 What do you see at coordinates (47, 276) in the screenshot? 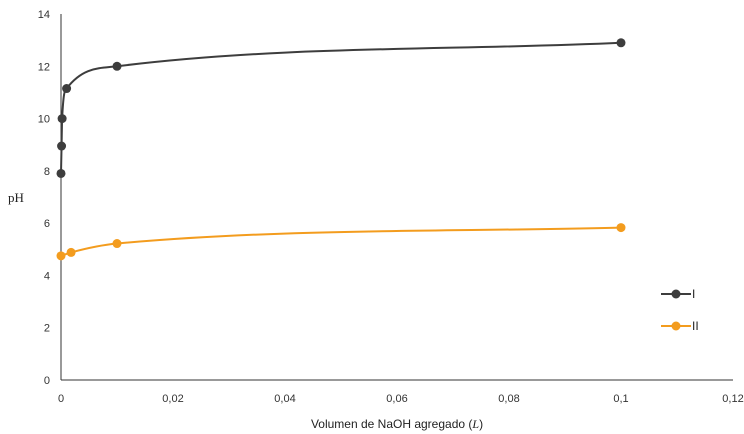
I see `y-tick-label: 4` at bounding box center [47, 276].